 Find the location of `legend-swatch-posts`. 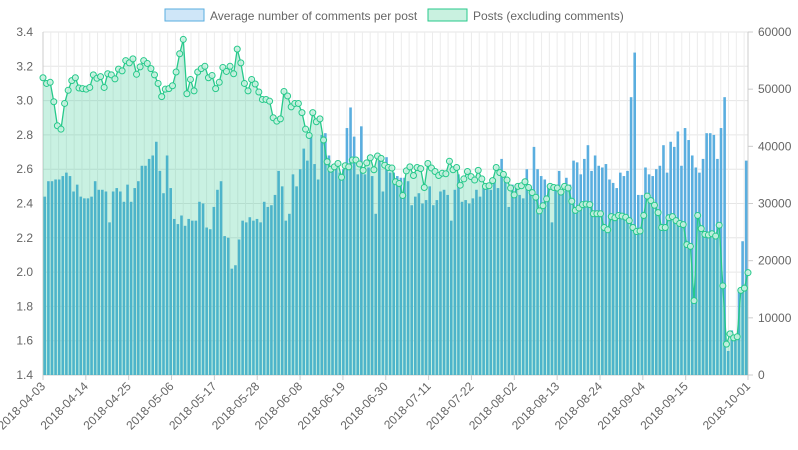

legend-swatch-posts is located at coordinates (447, 15).